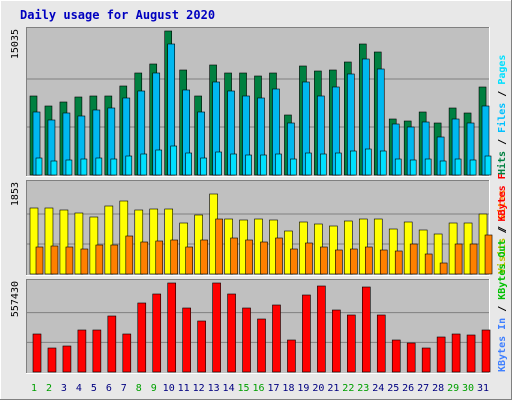 Image resolution: width=512 pixels, height=400 pixels. Describe the element at coordinates (393, 388) in the screenshot. I see `day-label-25: 25` at that location.